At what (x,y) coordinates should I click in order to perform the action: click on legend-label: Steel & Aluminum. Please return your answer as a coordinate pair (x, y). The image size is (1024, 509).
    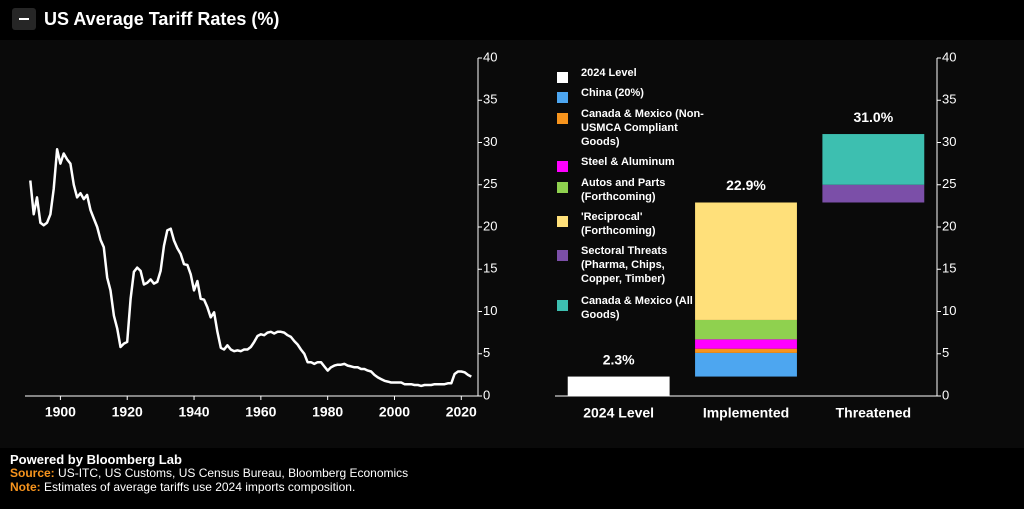
    Looking at the image, I should click on (628, 162).